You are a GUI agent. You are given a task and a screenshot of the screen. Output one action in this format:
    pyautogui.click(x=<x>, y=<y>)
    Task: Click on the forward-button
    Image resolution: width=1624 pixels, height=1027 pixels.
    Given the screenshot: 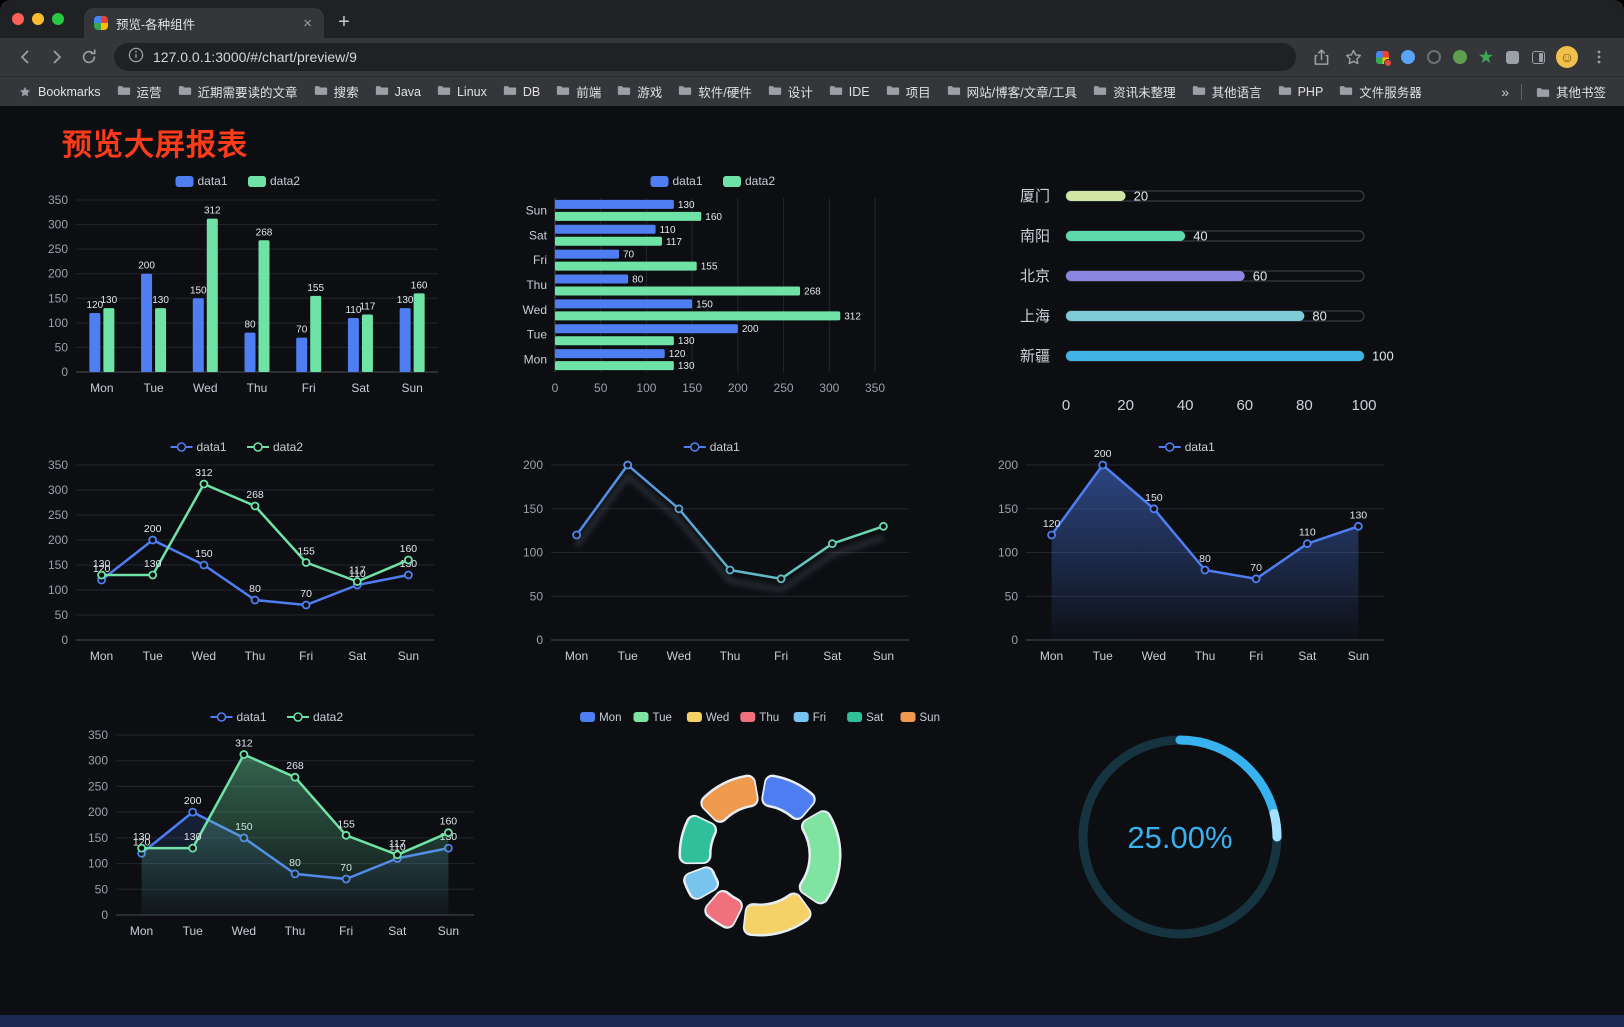 What is the action you would take?
    pyautogui.click(x=57, y=57)
    